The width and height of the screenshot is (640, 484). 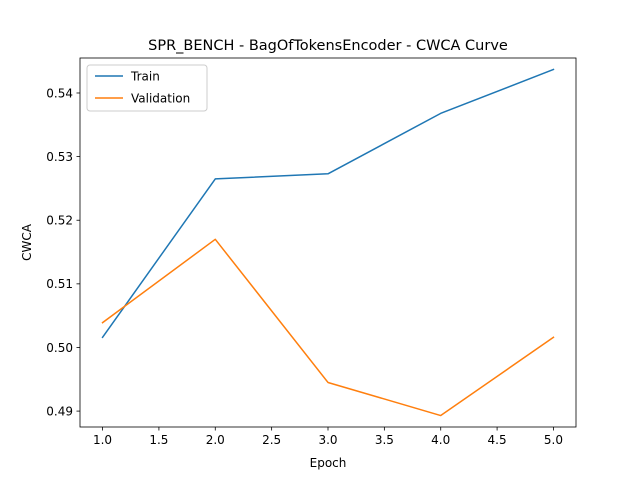 I want to click on x-tick-label: 1.0, so click(x=102, y=440).